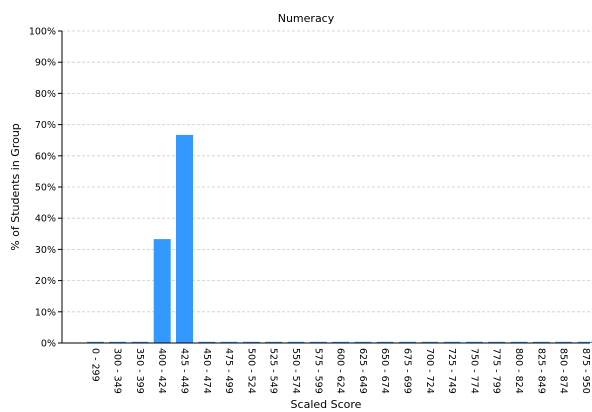  I want to click on y-tick-label: 30%, so click(45, 250).